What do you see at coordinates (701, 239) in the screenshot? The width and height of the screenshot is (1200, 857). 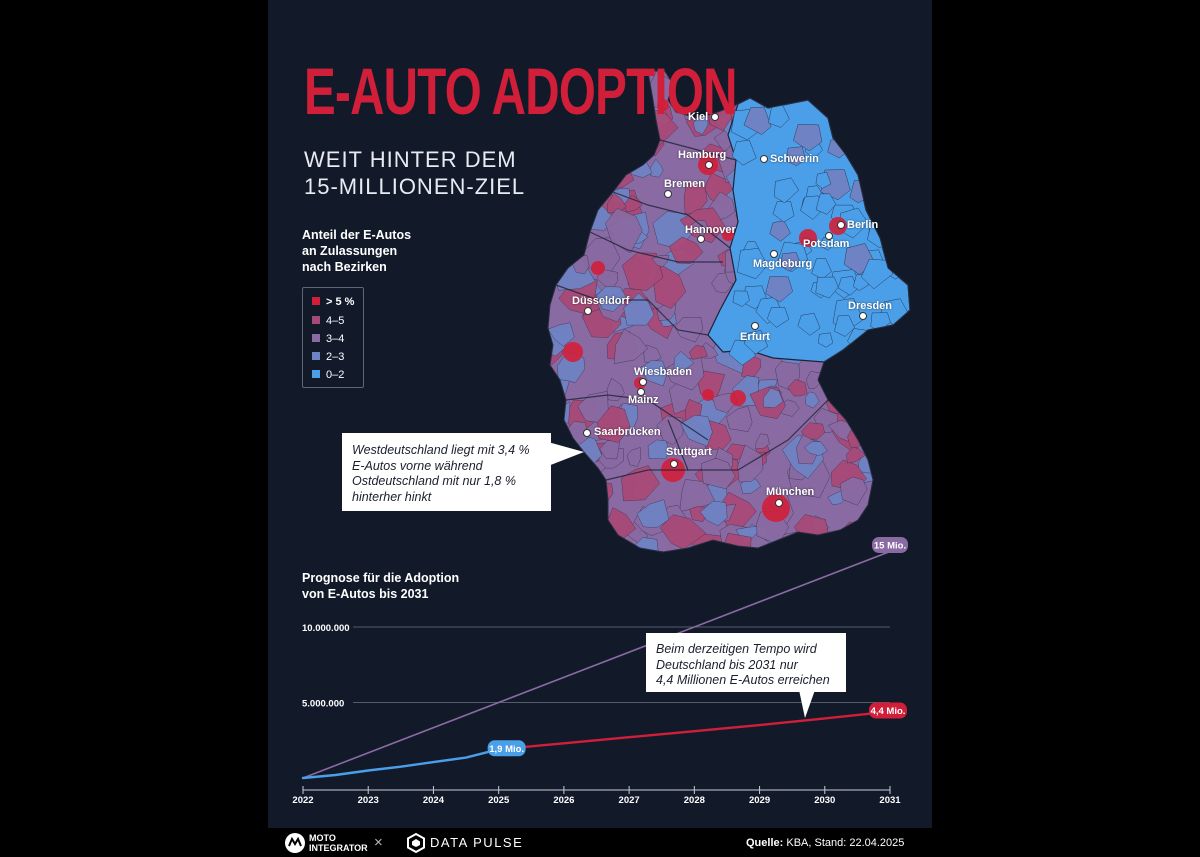 I see `city-marker-hannover` at bounding box center [701, 239].